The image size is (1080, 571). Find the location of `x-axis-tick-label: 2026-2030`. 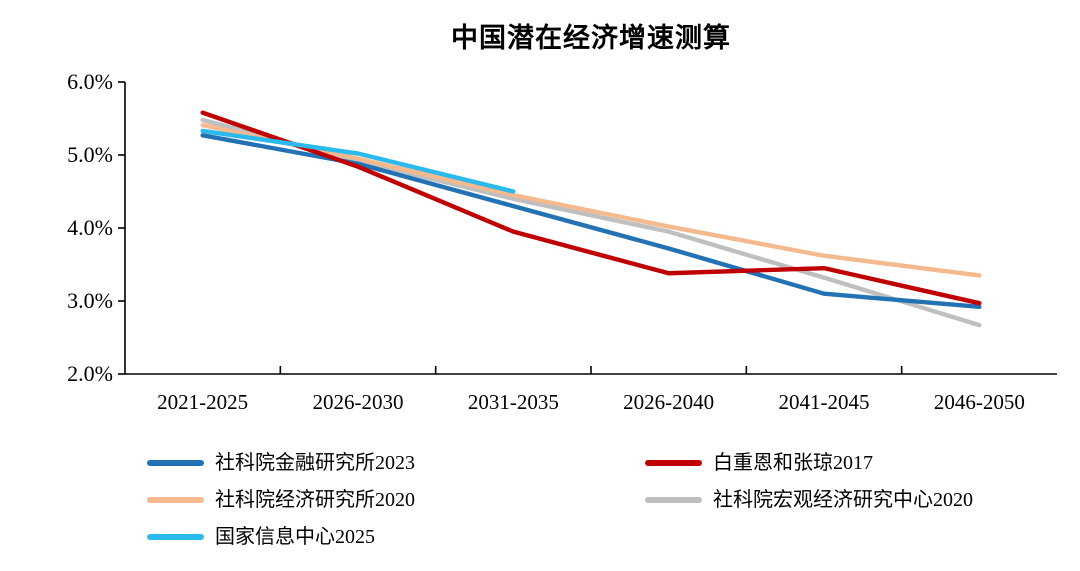

x-axis-tick-label: 2026-2030 is located at coordinates (358, 402).